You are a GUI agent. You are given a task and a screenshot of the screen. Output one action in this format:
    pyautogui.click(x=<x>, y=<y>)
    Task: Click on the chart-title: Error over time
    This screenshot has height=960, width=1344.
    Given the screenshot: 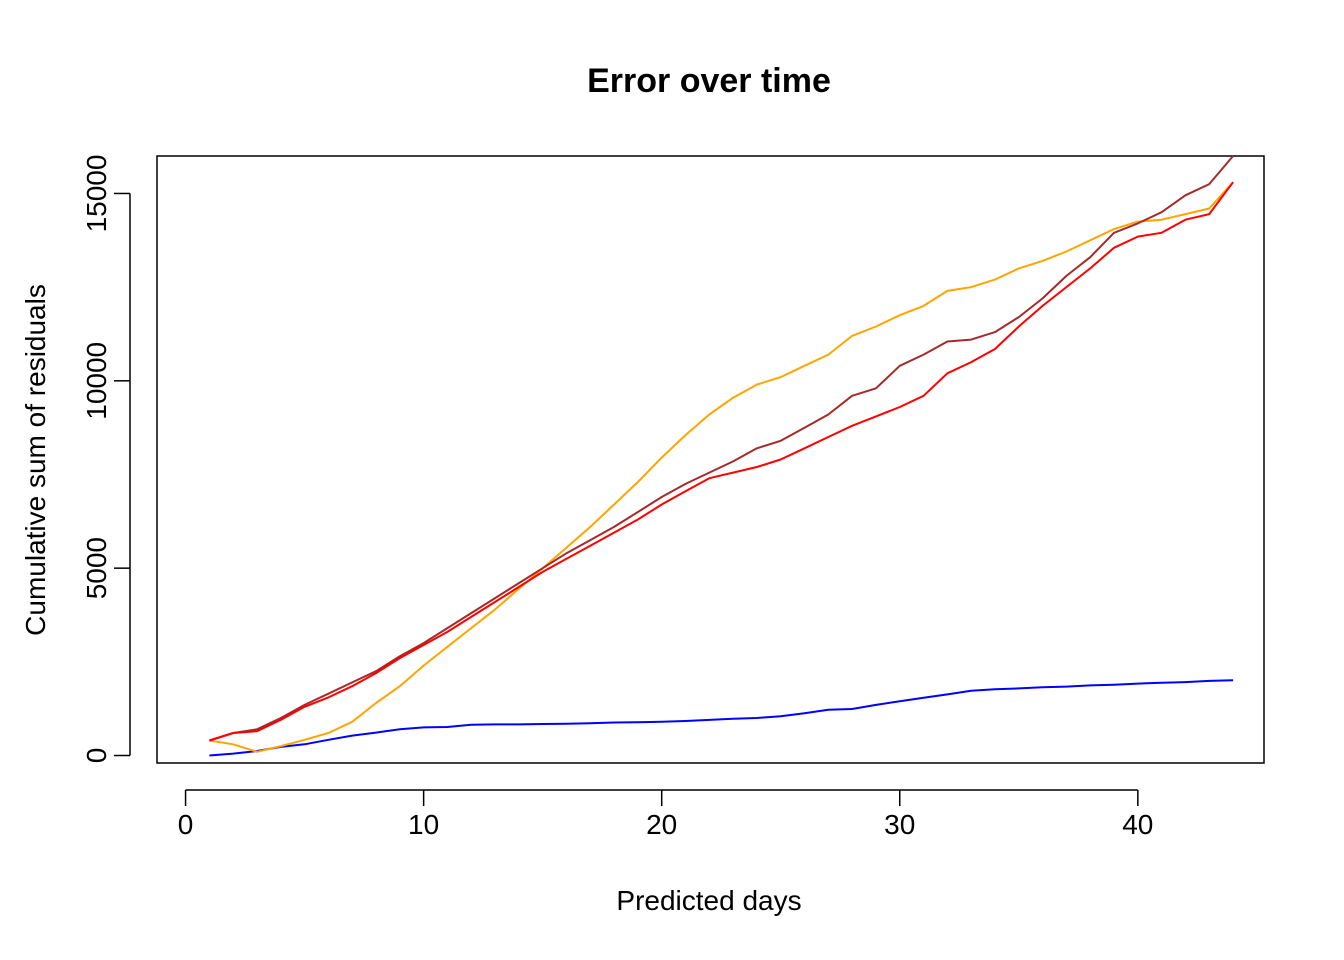 What is the action you would take?
    pyautogui.click(x=709, y=81)
    